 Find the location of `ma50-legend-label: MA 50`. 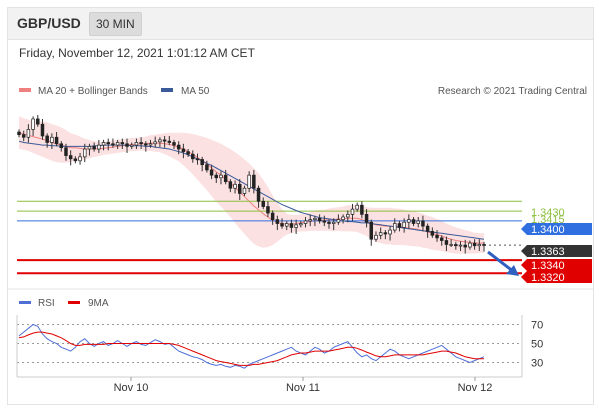

ma50-legend-label: MA 50 is located at coordinates (195, 91).